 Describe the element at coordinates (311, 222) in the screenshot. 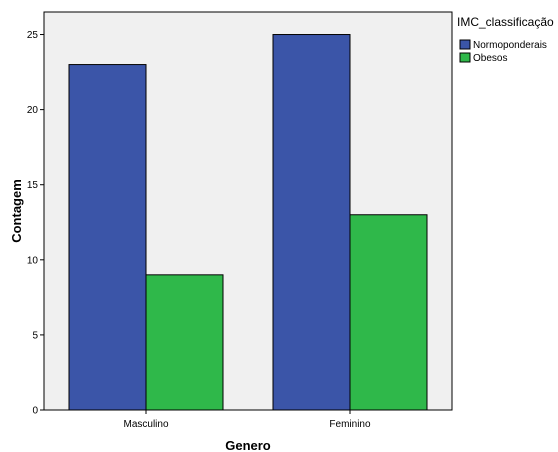

I see `bar-normoponderais-feminino` at that location.